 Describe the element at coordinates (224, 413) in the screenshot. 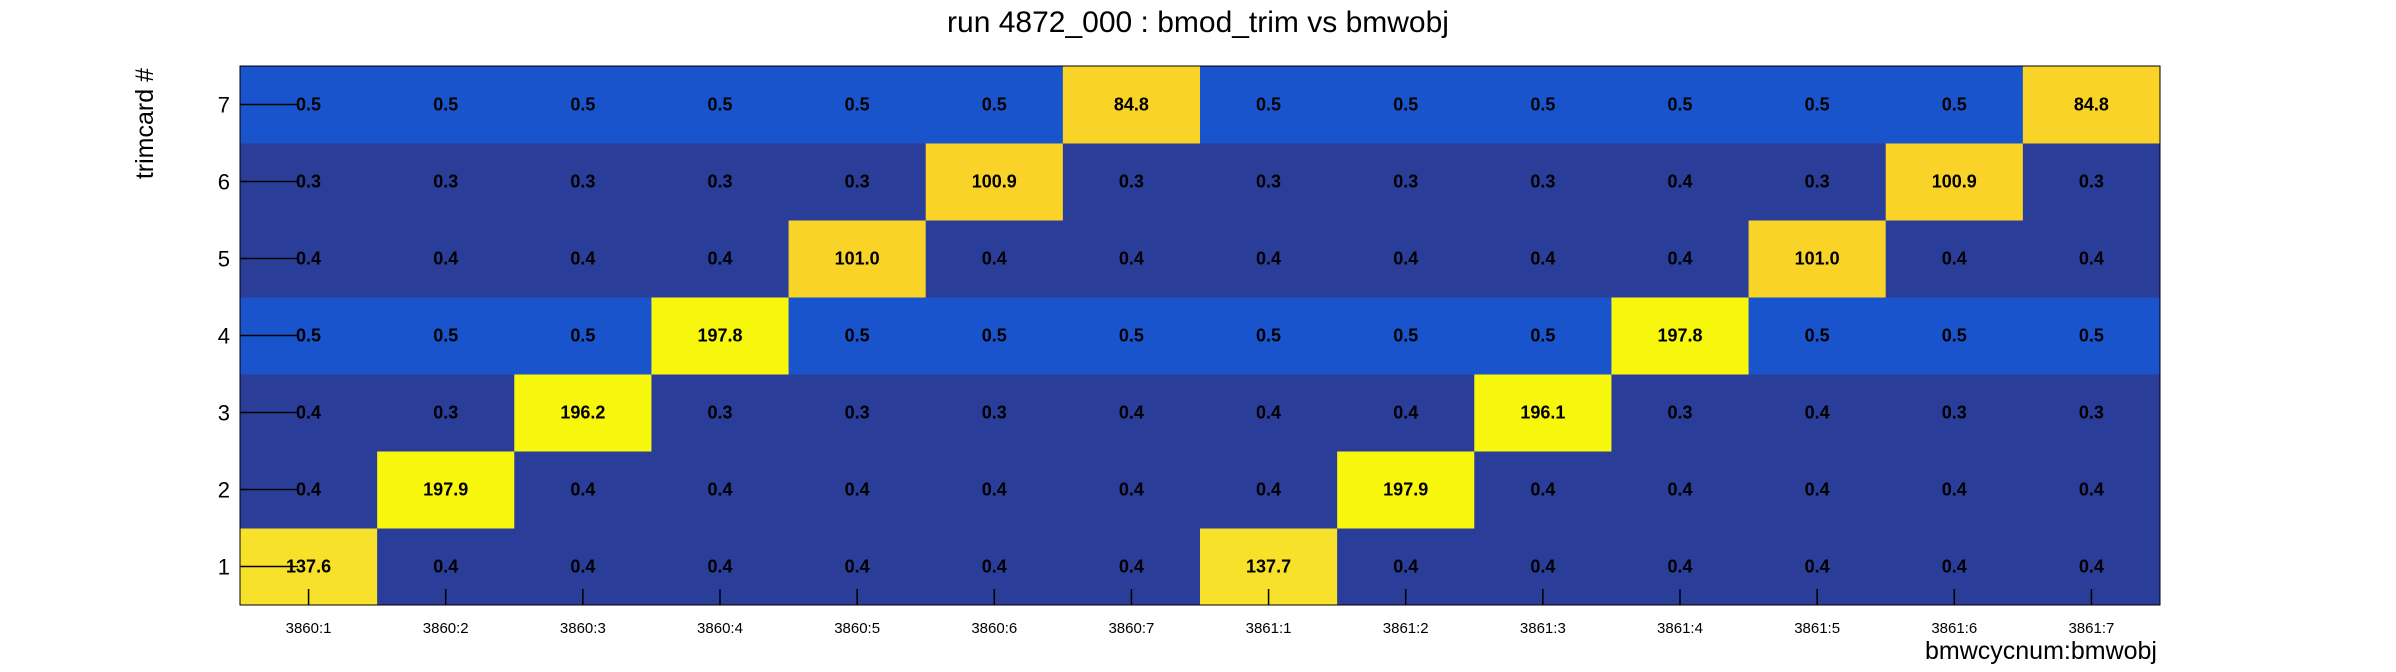

I see `y-tick-label: 3` at that location.